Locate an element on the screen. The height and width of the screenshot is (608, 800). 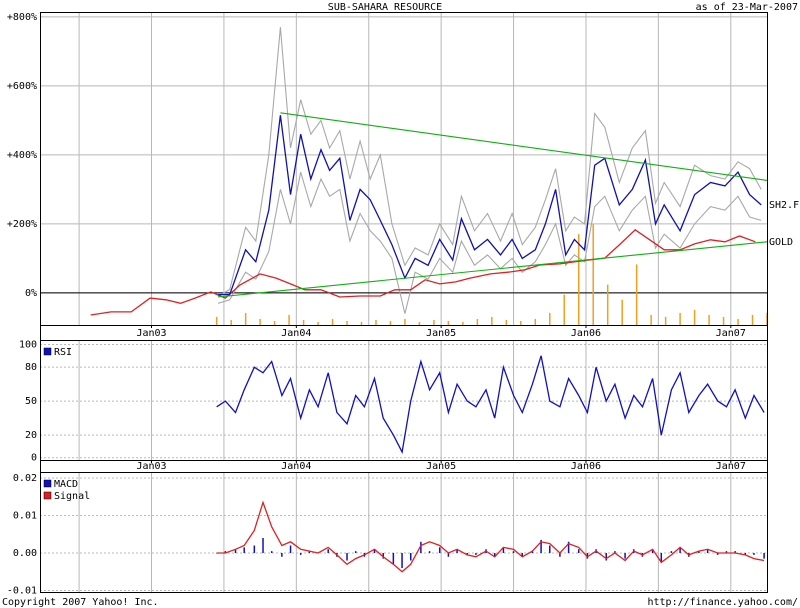
legend-label: GOLD is located at coordinates (781, 242).